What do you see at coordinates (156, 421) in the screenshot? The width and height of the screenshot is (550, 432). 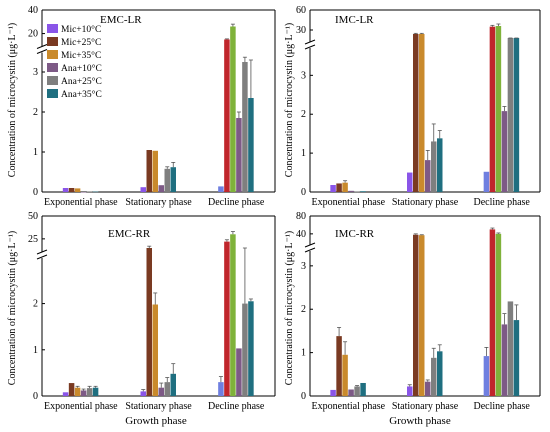 I see `xlabel-left: Growth phase` at bounding box center [156, 421].